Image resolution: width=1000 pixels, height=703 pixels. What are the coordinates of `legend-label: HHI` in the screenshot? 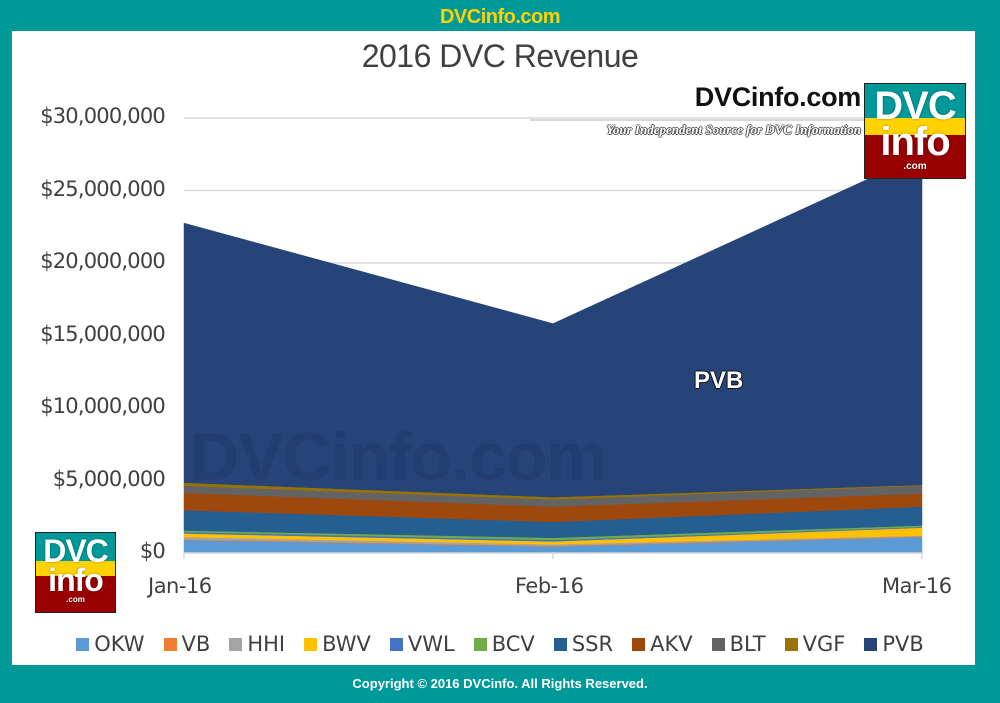 It's located at (266, 644).